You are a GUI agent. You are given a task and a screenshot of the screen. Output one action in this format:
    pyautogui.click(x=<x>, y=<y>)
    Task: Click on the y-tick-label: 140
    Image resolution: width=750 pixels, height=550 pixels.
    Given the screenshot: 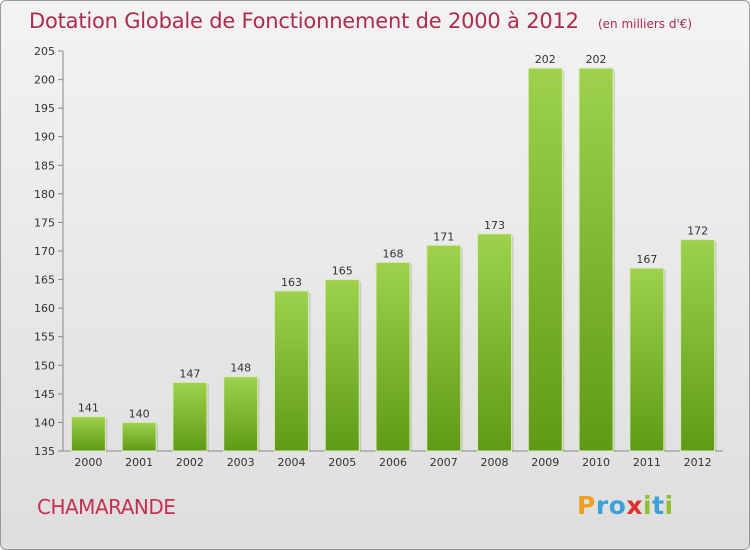 What is the action you would take?
    pyautogui.click(x=44, y=422)
    